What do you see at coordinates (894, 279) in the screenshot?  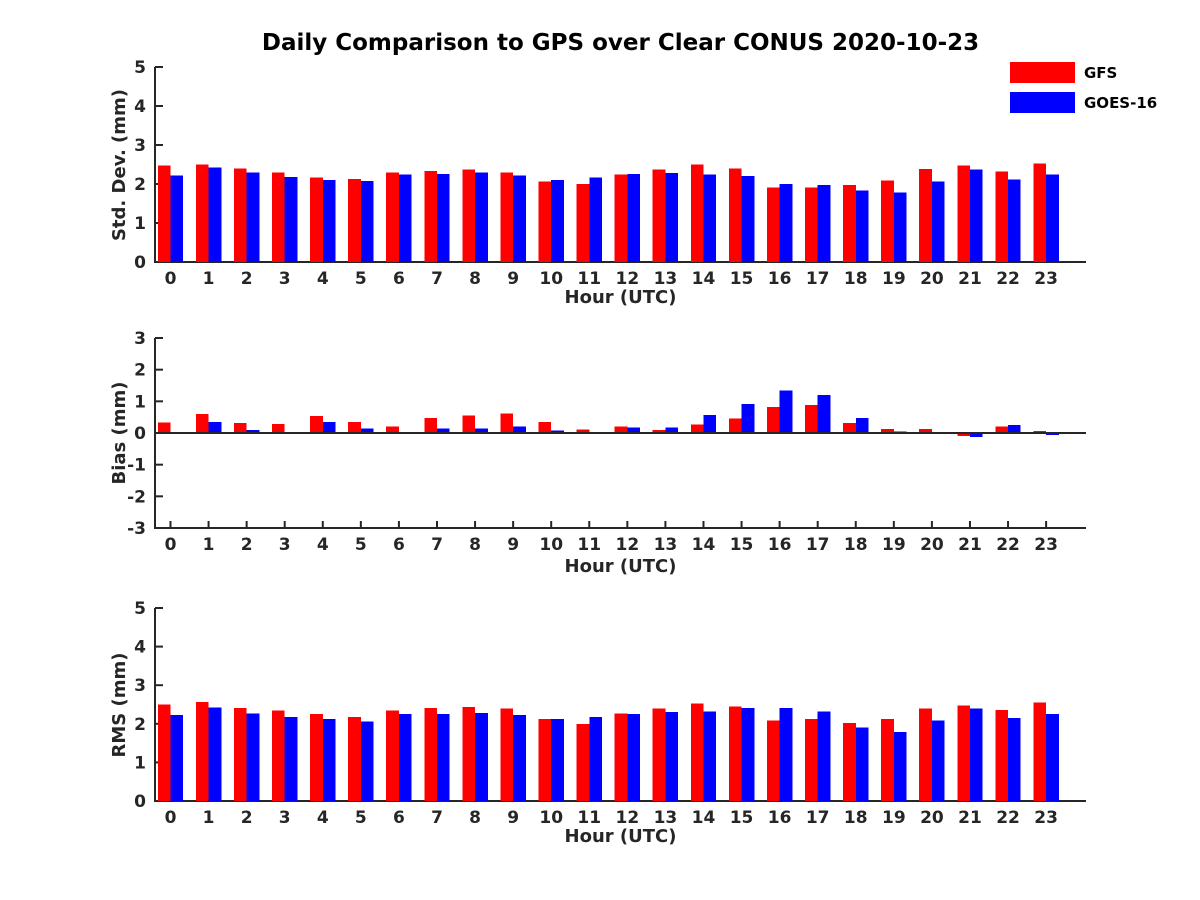 I see `x-tick-label: 19` at bounding box center [894, 279].